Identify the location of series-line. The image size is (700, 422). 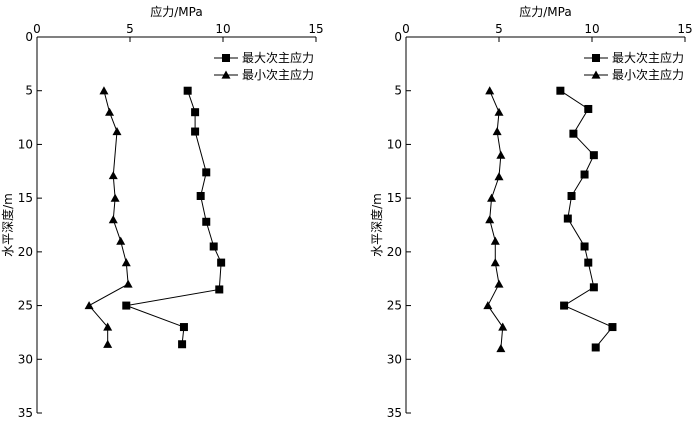
(173, 217).